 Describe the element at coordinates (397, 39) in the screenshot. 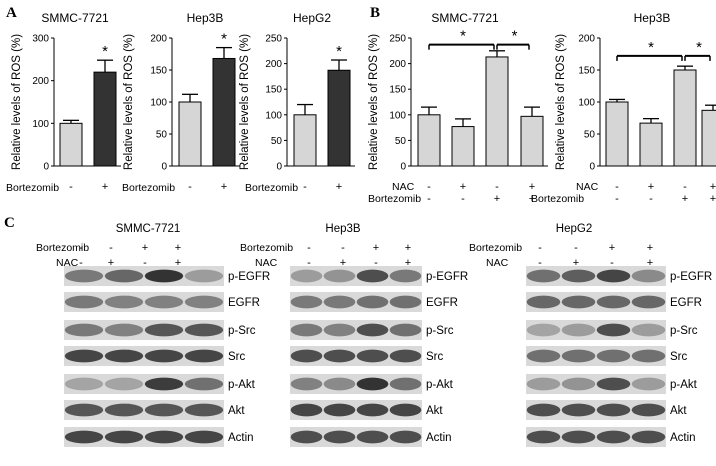

I see `y-tick-label: 250` at that location.